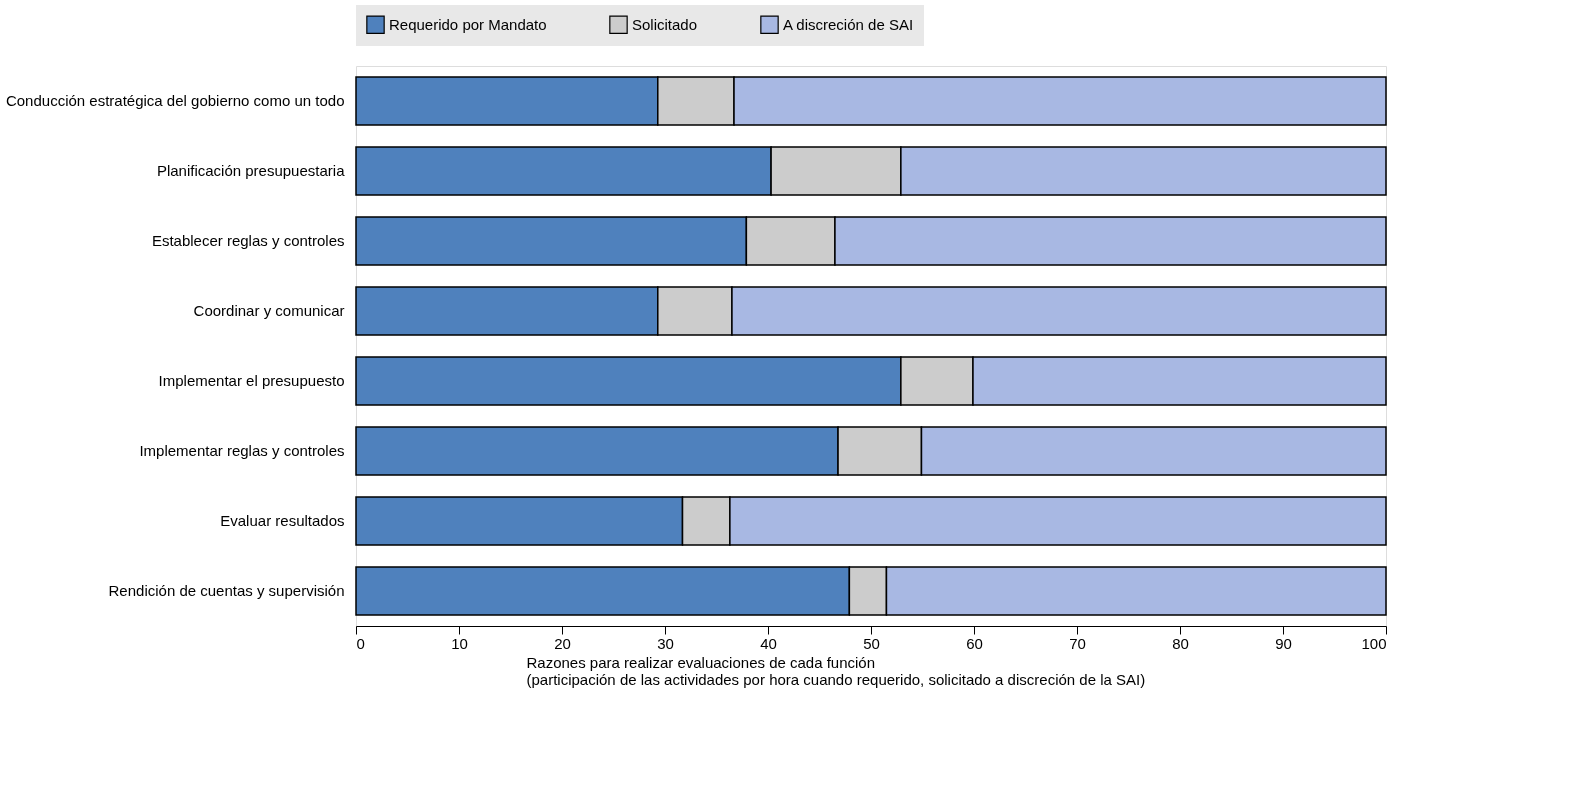  Describe the element at coordinates (251, 380) in the screenshot. I see `y-tick-label: Implementar el presupuesto` at that location.